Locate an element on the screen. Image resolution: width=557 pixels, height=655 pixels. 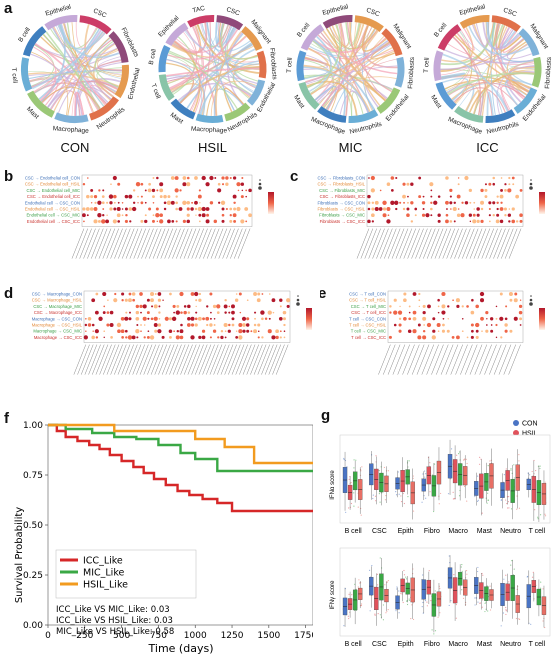
boxplot-category-label: Epith is located at coordinates (406, 531).